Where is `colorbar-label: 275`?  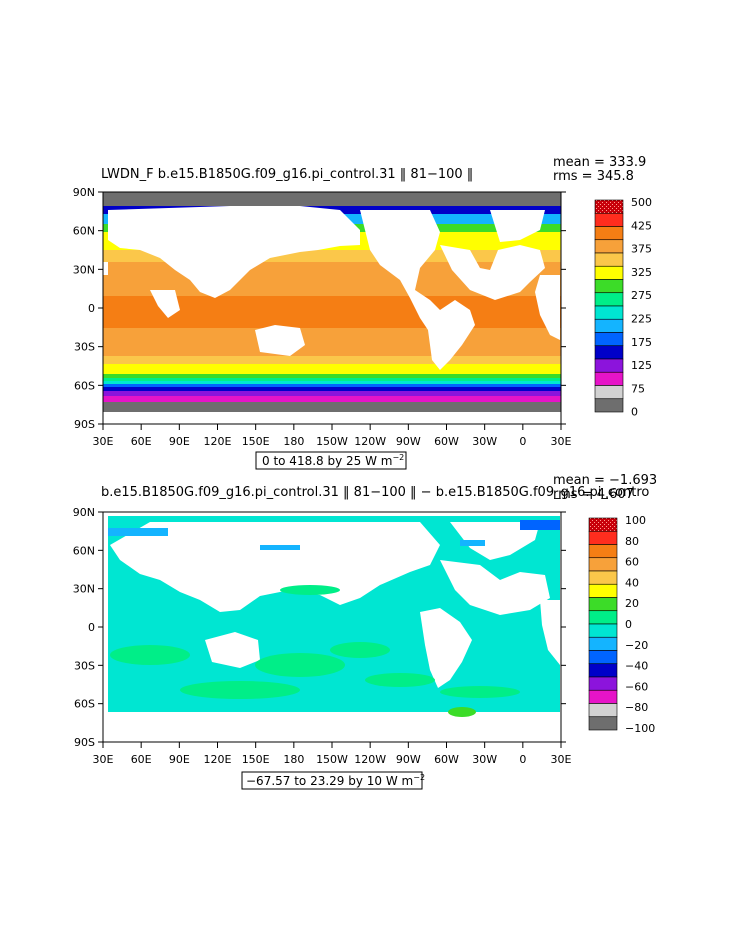 colorbar-label: 275 is located at coordinates (641, 295).